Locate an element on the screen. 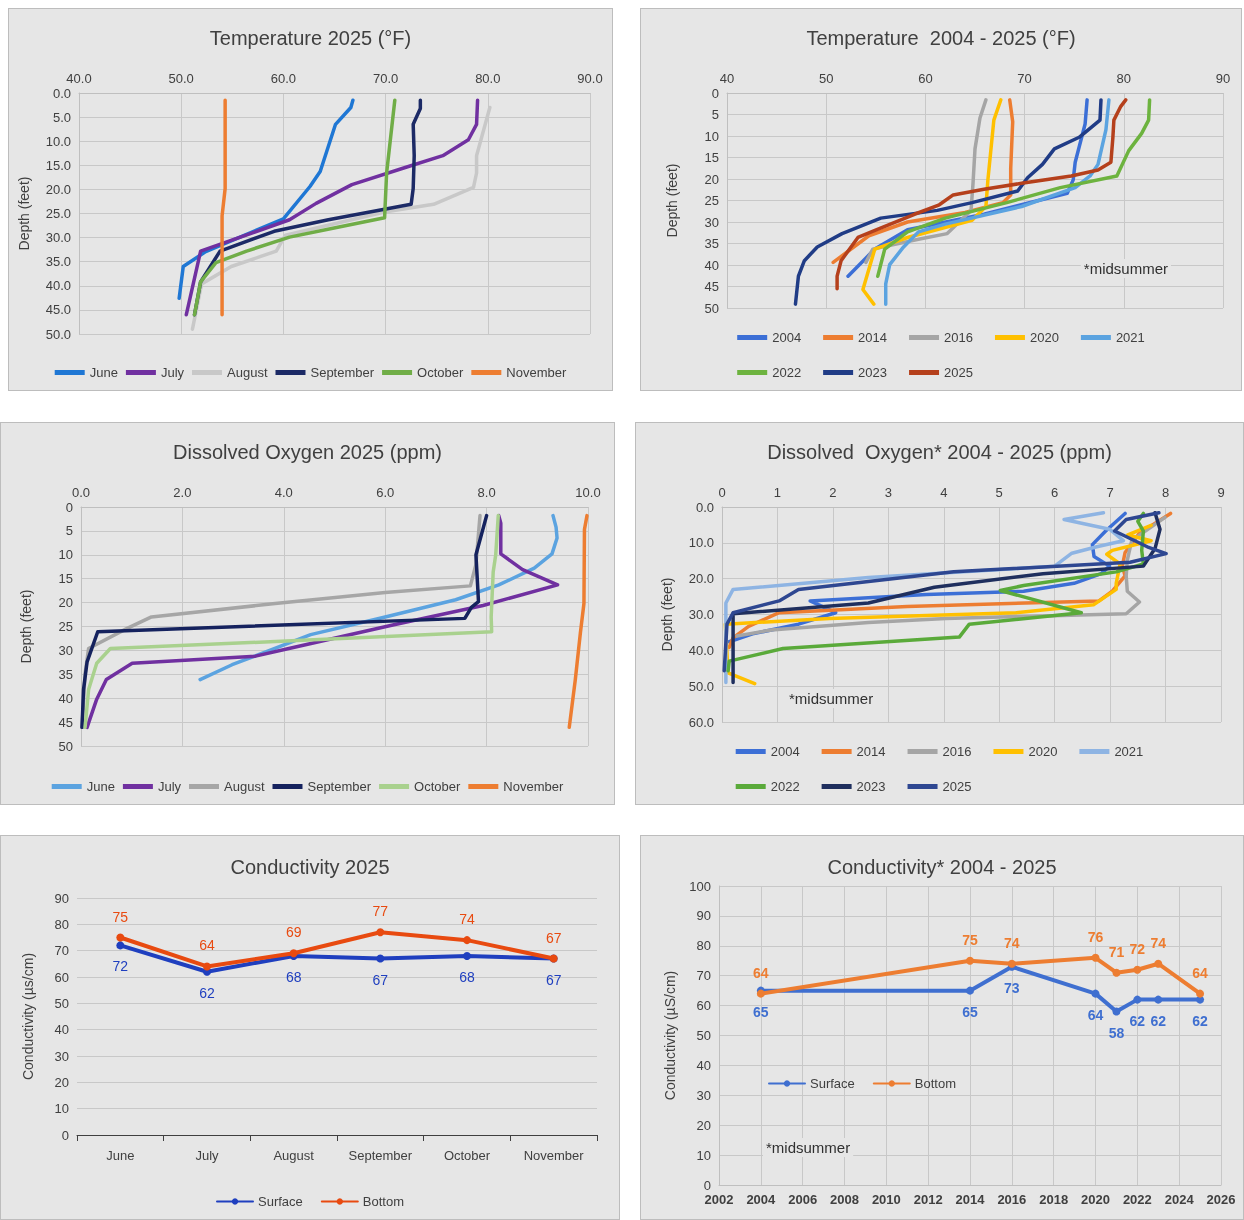  data-label: 74 is located at coordinates (467, 919).